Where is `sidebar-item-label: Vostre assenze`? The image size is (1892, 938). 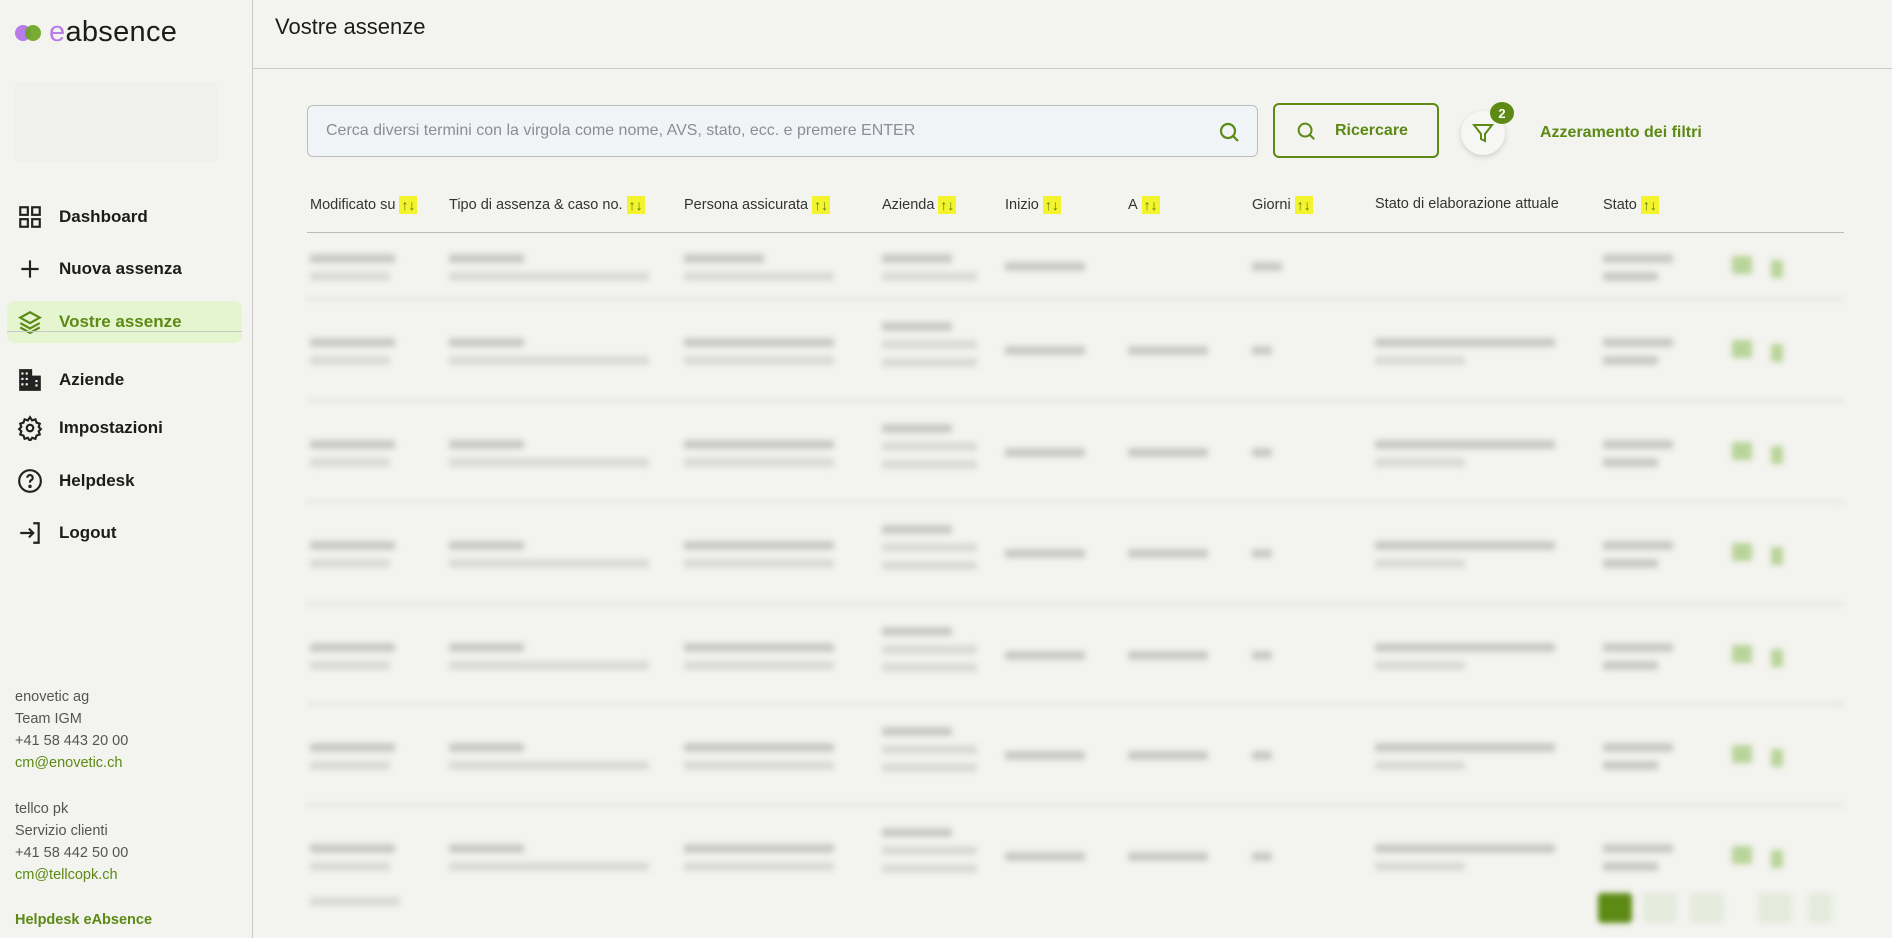
sidebar-item-label: Vostre assenze is located at coordinates (120, 321).